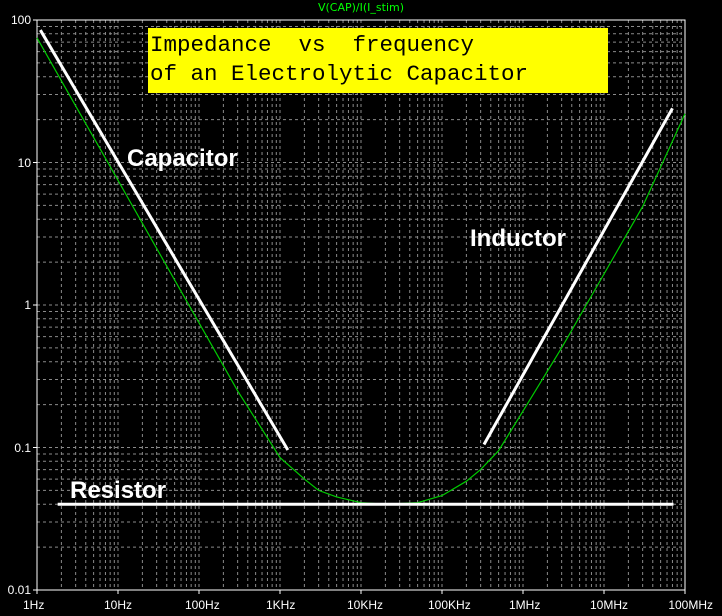 The image size is (722, 616). Describe the element at coordinates (312, 45) in the screenshot. I see `banner-line-1: Impedance vs frequency` at that location.